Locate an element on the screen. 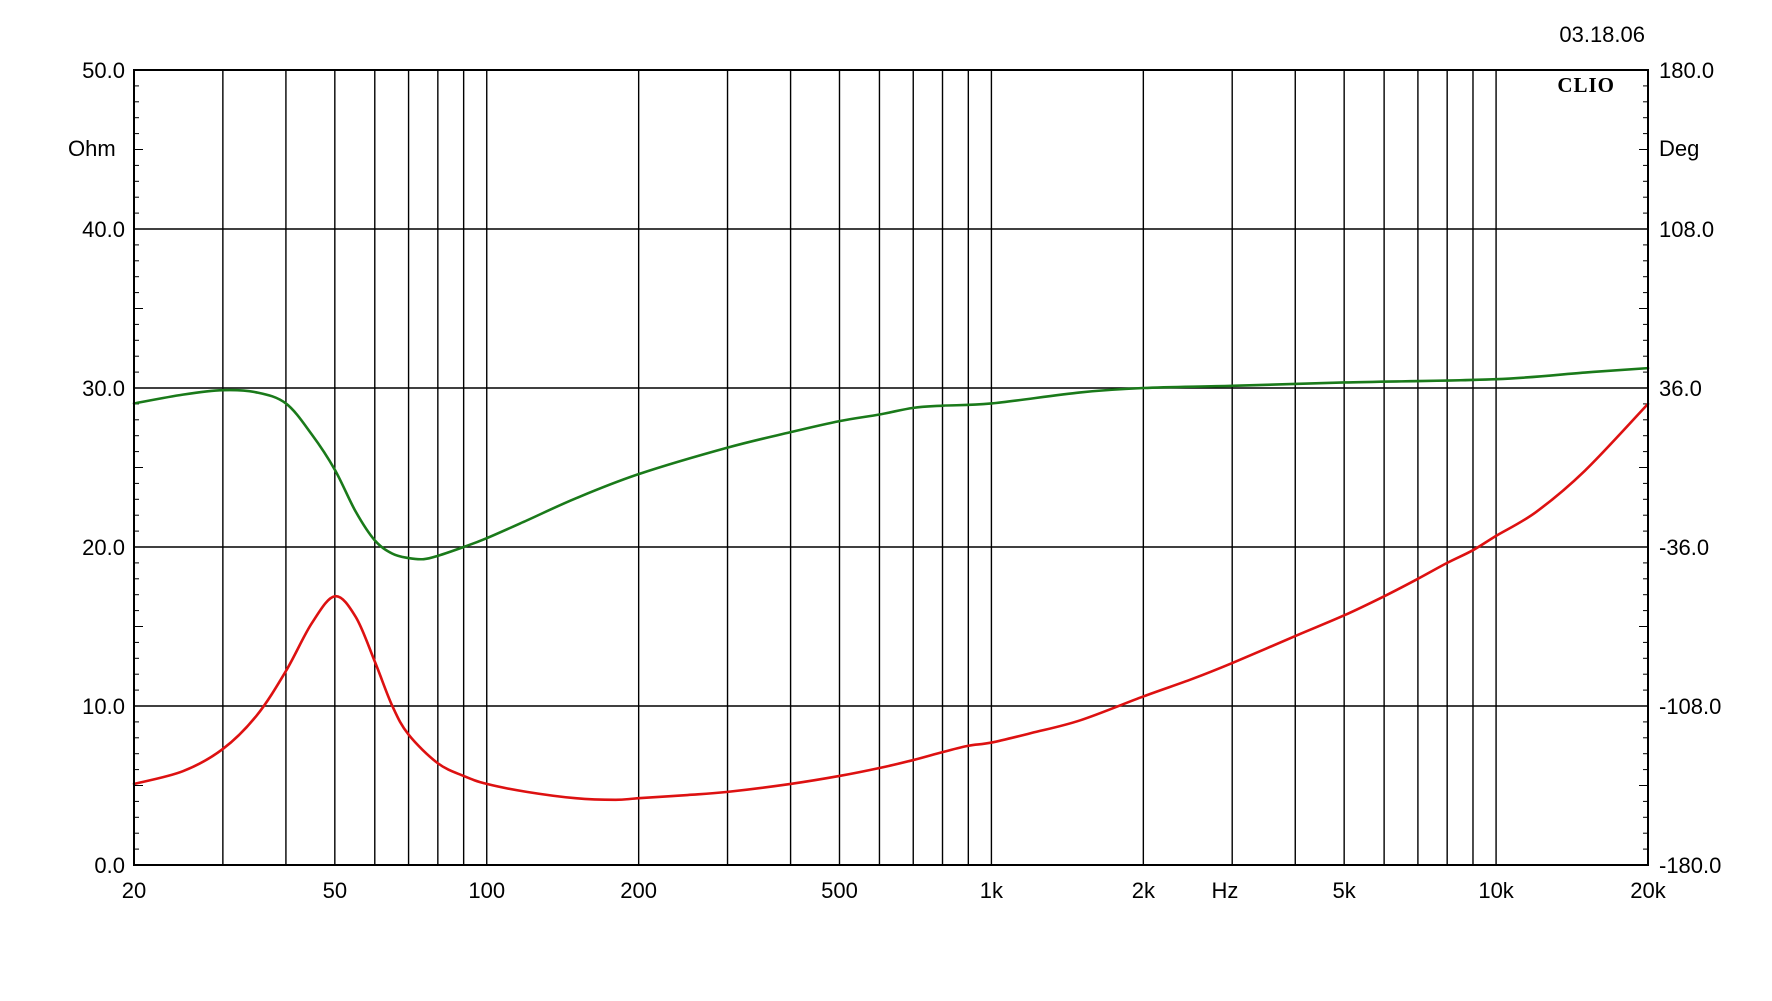 The height and width of the screenshot is (1001, 1772). y-left-tick-label: 50.0 is located at coordinates (103, 70).